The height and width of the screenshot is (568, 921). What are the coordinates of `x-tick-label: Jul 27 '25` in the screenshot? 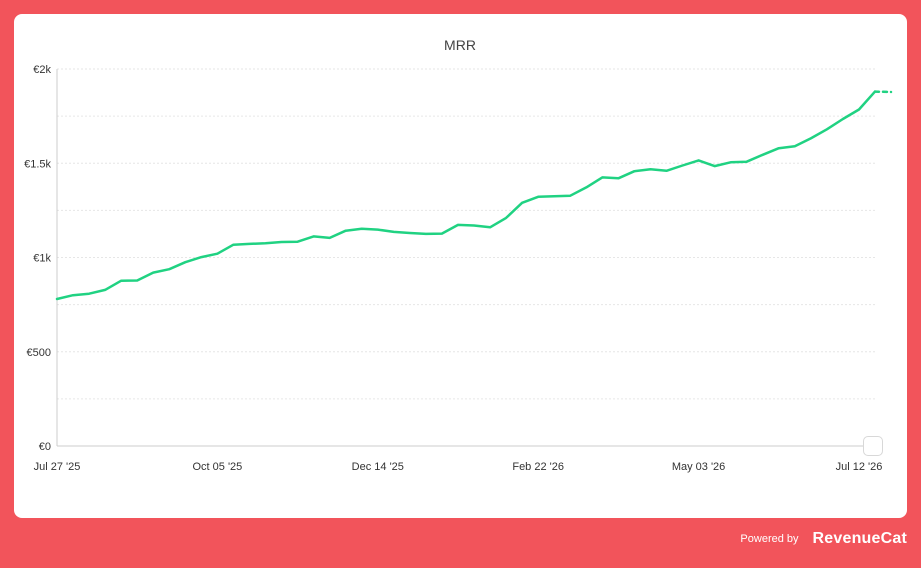 It's located at (57, 467).